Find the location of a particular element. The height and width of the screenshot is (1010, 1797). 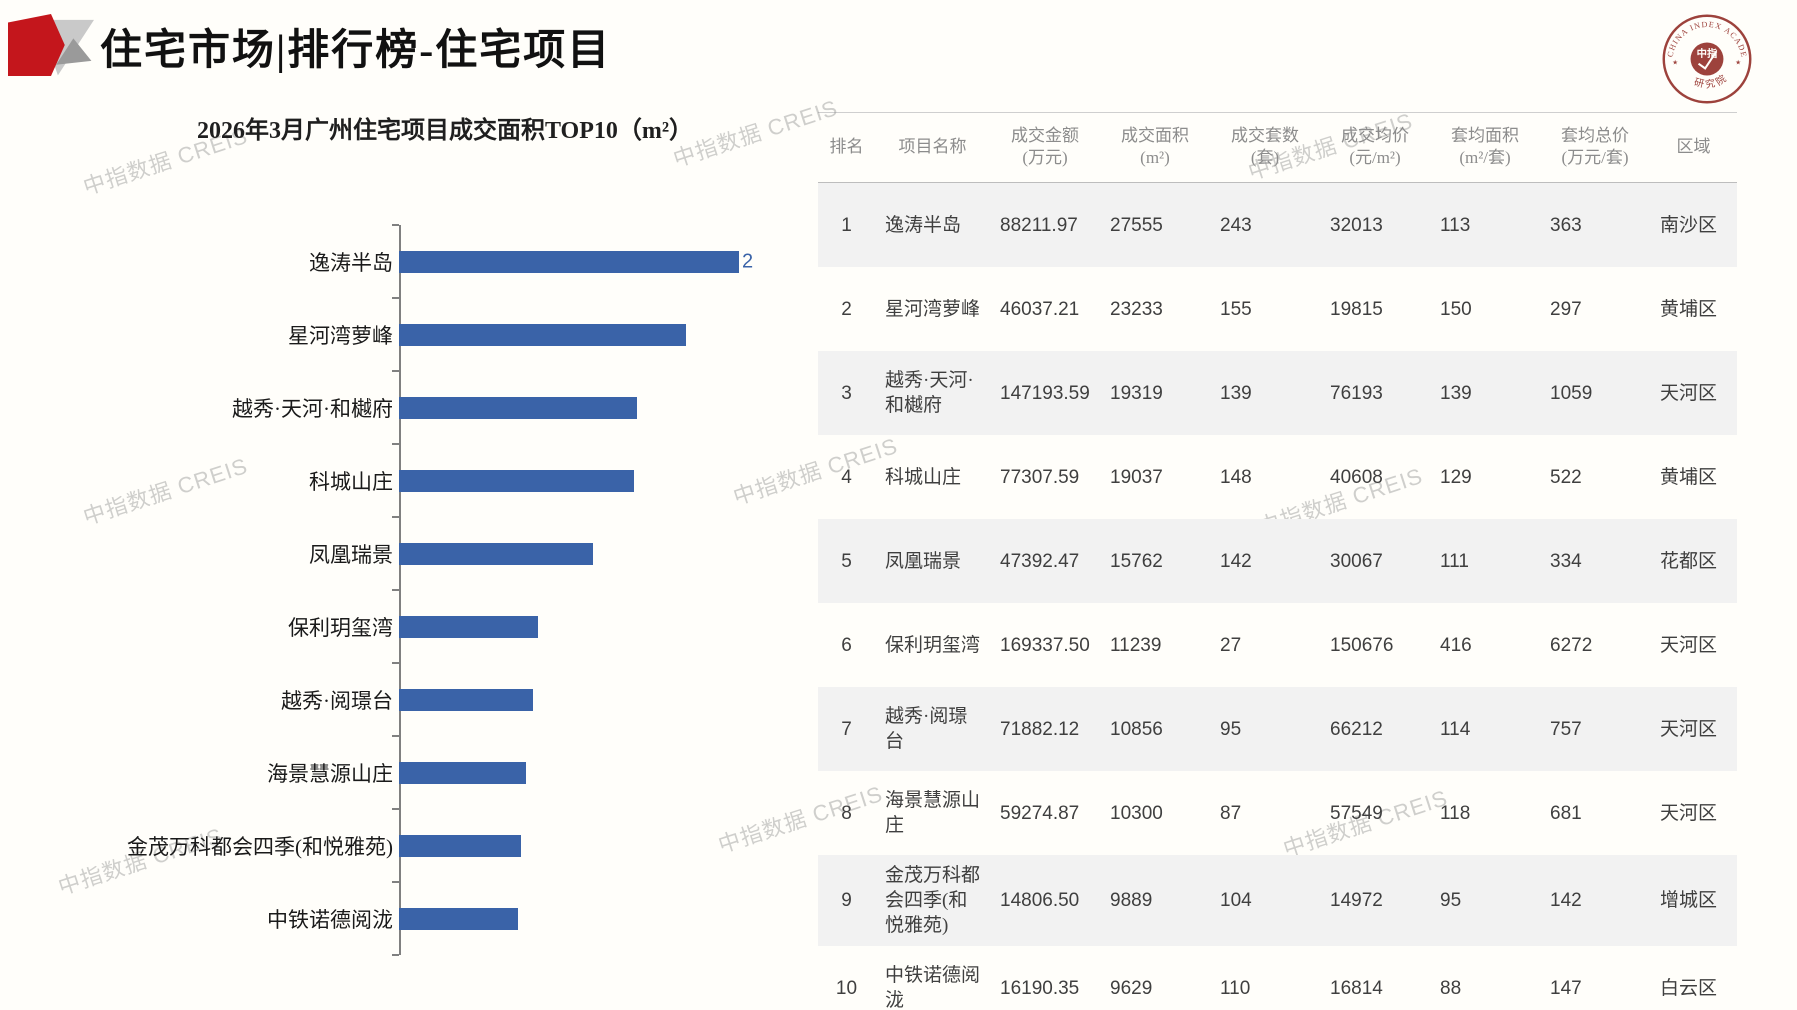

table-cell: 南沙区 is located at coordinates (1693, 224).